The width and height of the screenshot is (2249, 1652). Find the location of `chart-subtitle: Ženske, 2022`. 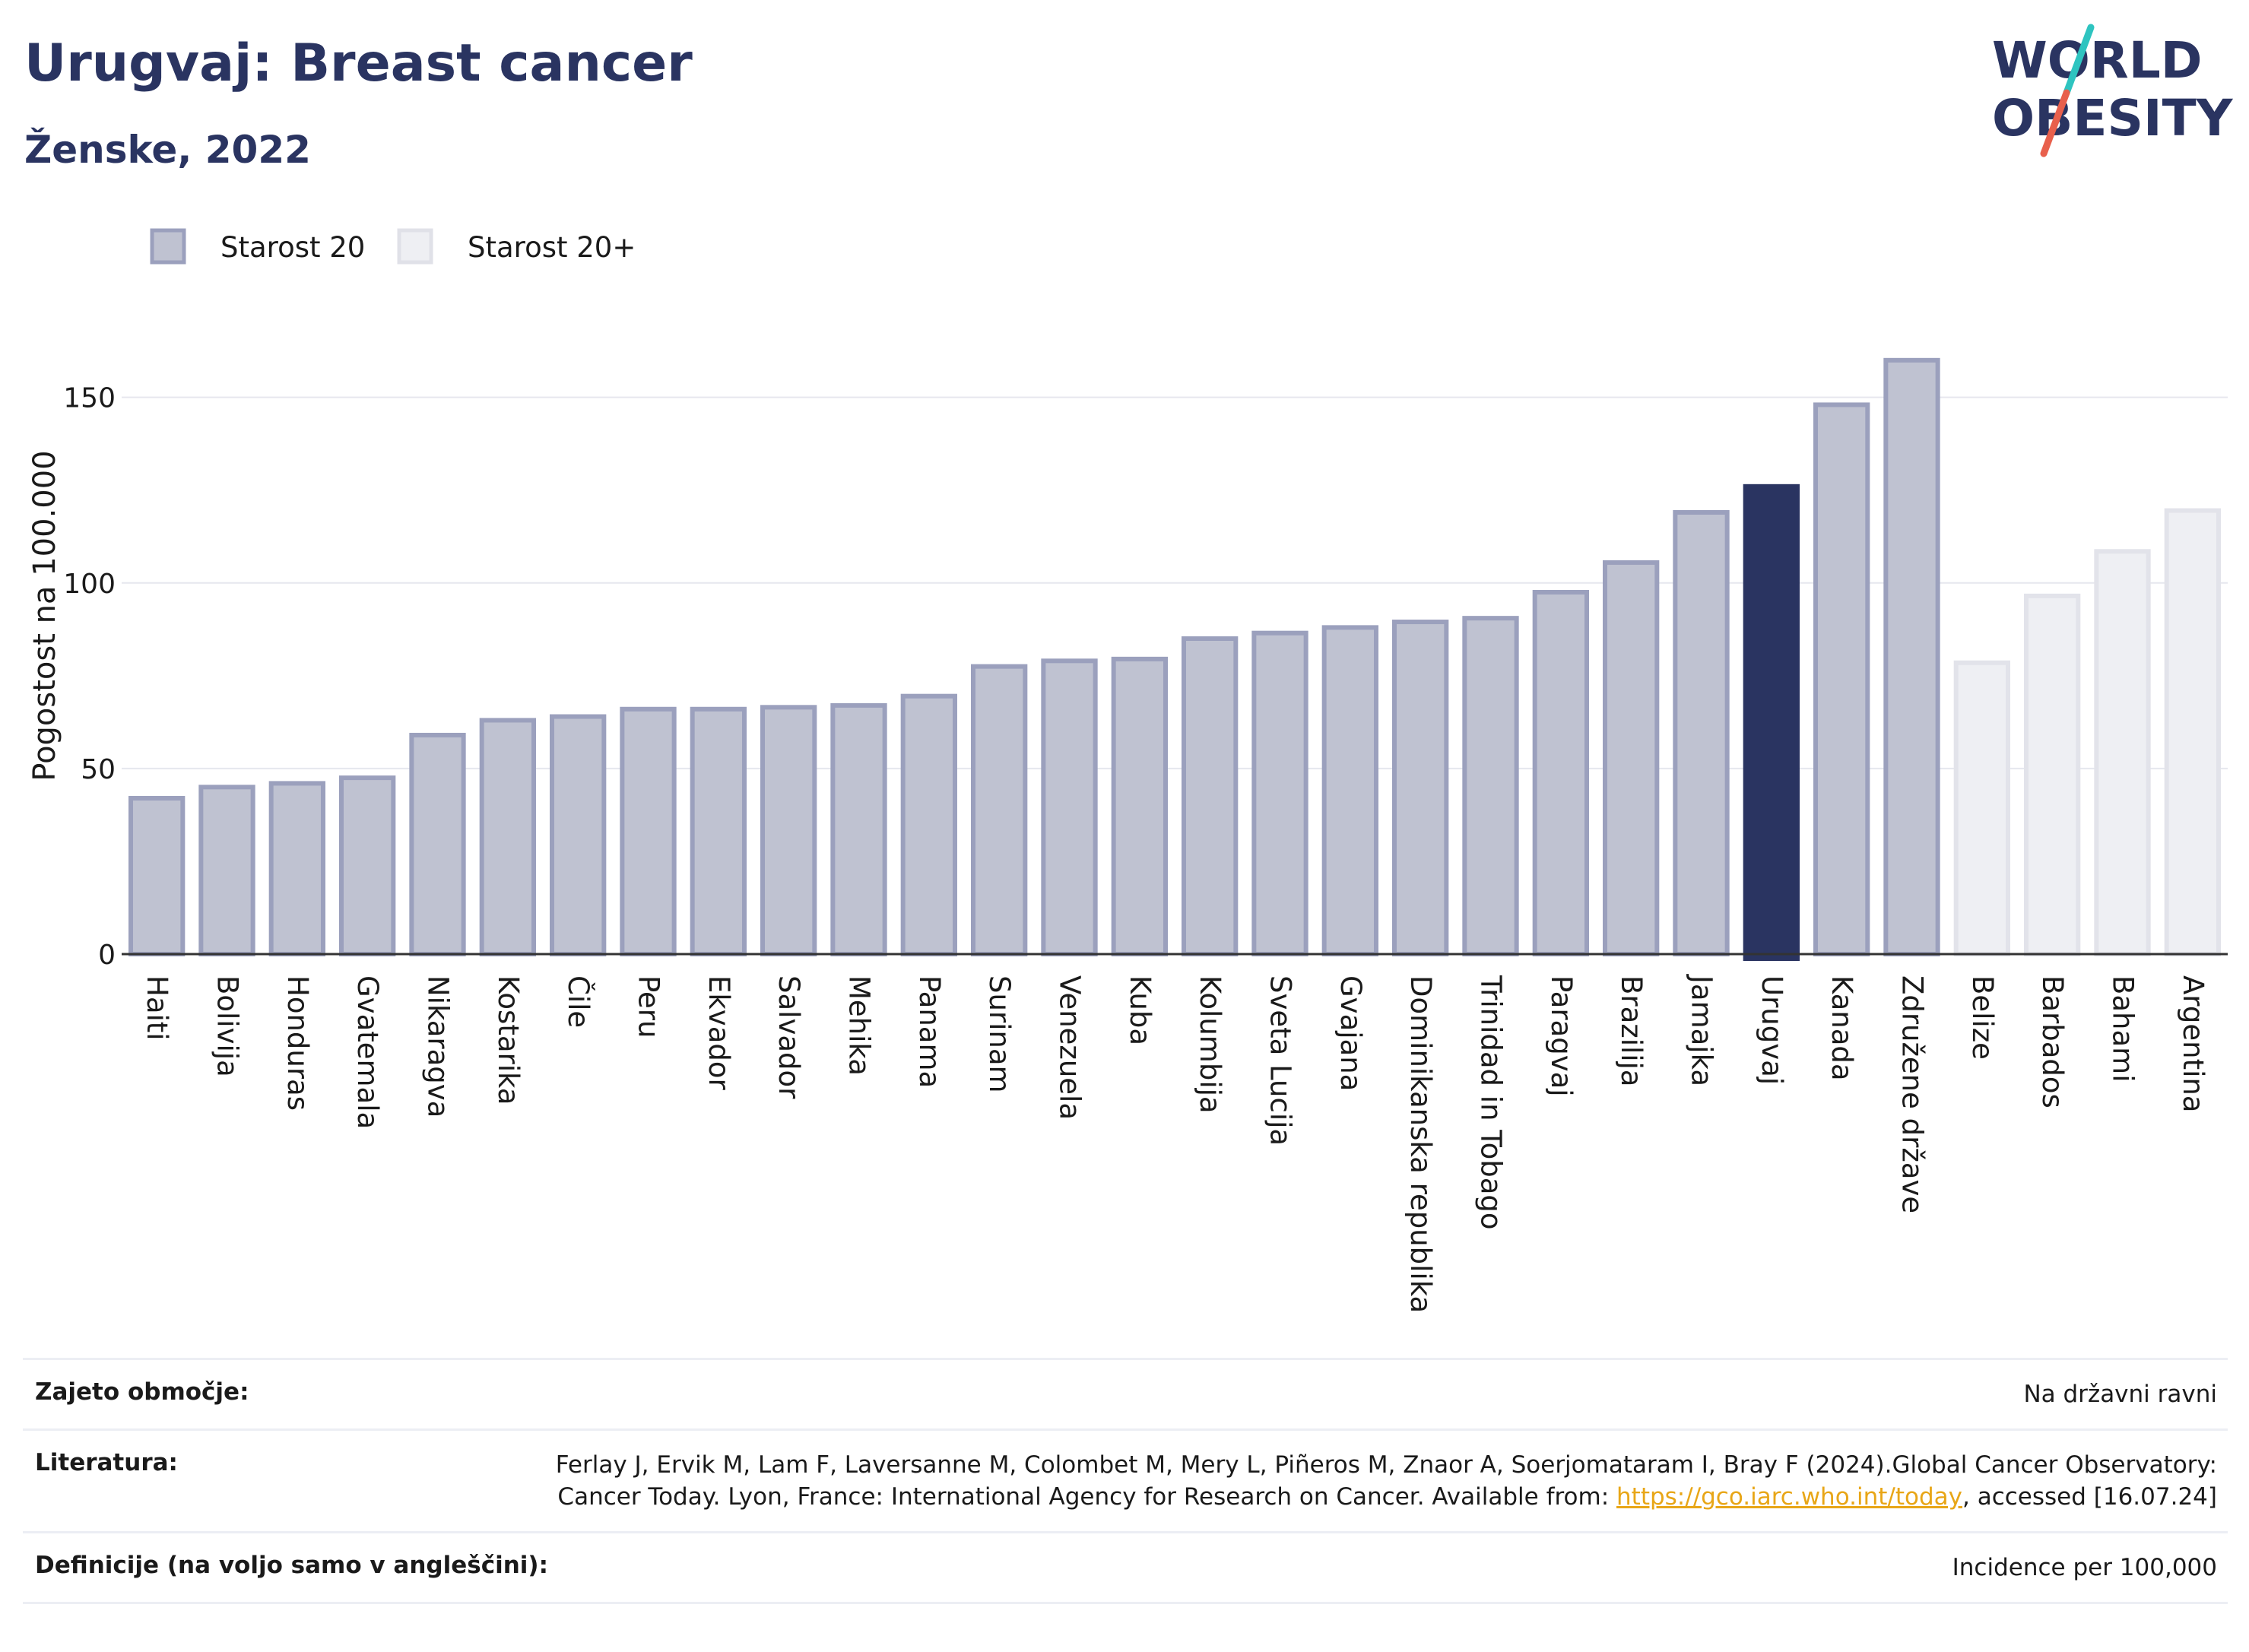

chart-subtitle: Ženske, 2022 is located at coordinates (167, 150).